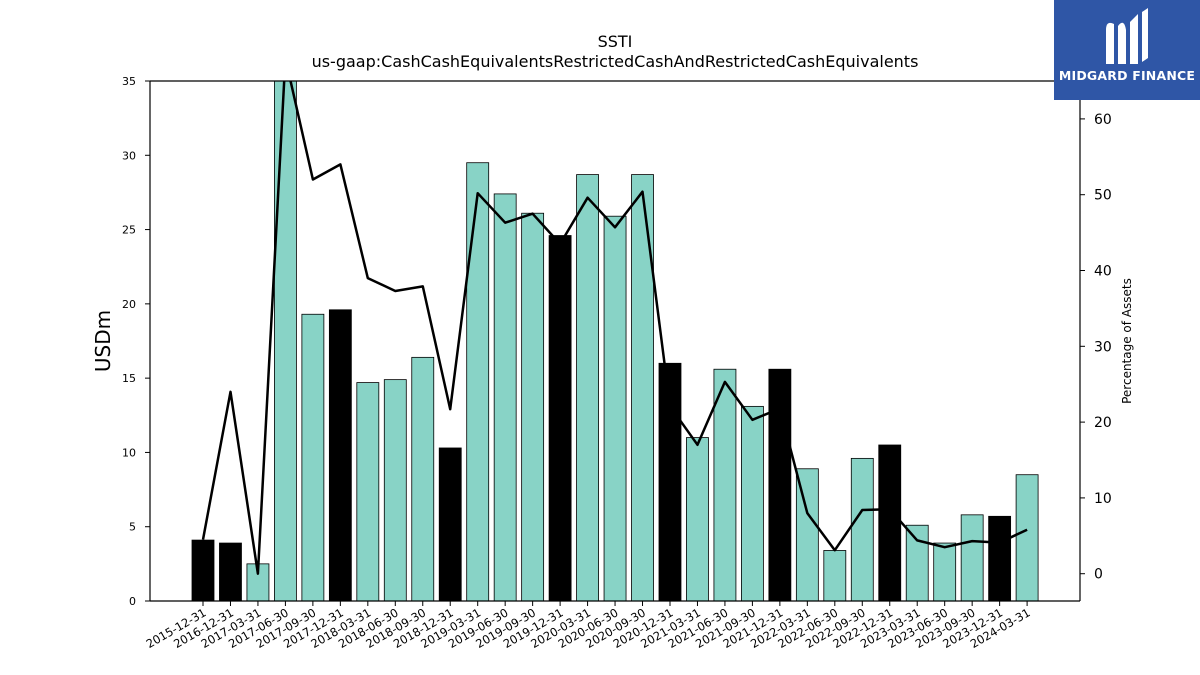 The height and width of the screenshot is (675, 1200). Describe the element at coordinates (129, 378) in the screenshot. I see `y-tick-label: 15` at that location.